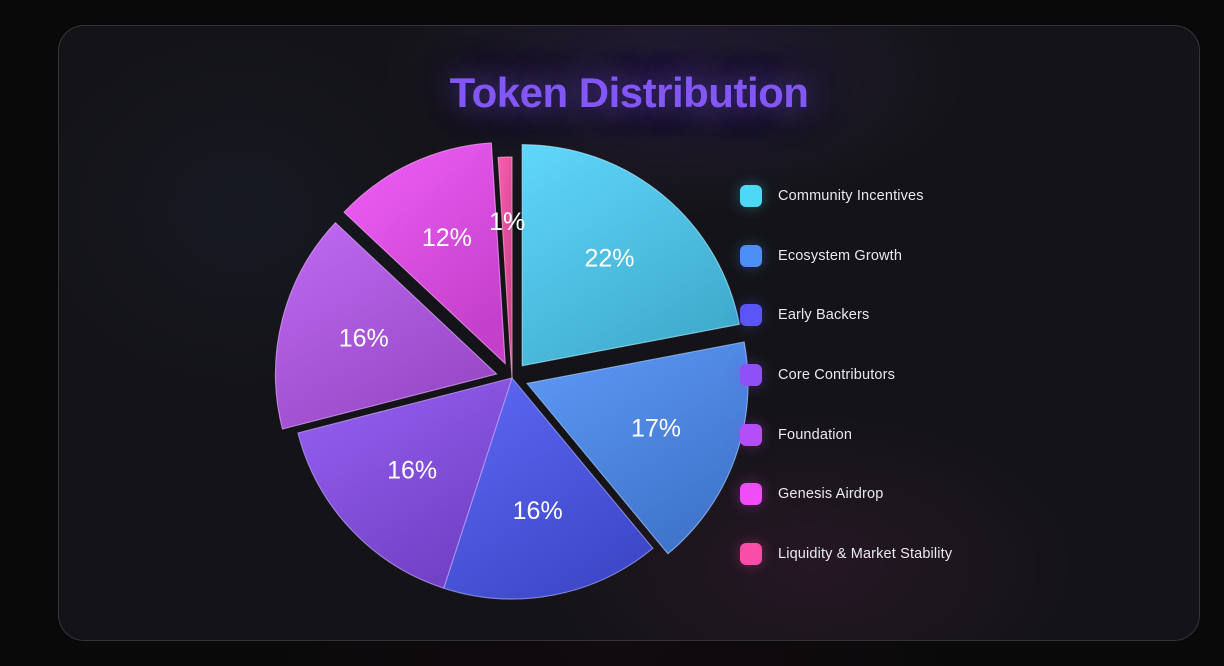 The width and height of the screenshot is (1224, 666). I want to click on legend-item-label: Liquidity & Market Stability, so click(865, 553).